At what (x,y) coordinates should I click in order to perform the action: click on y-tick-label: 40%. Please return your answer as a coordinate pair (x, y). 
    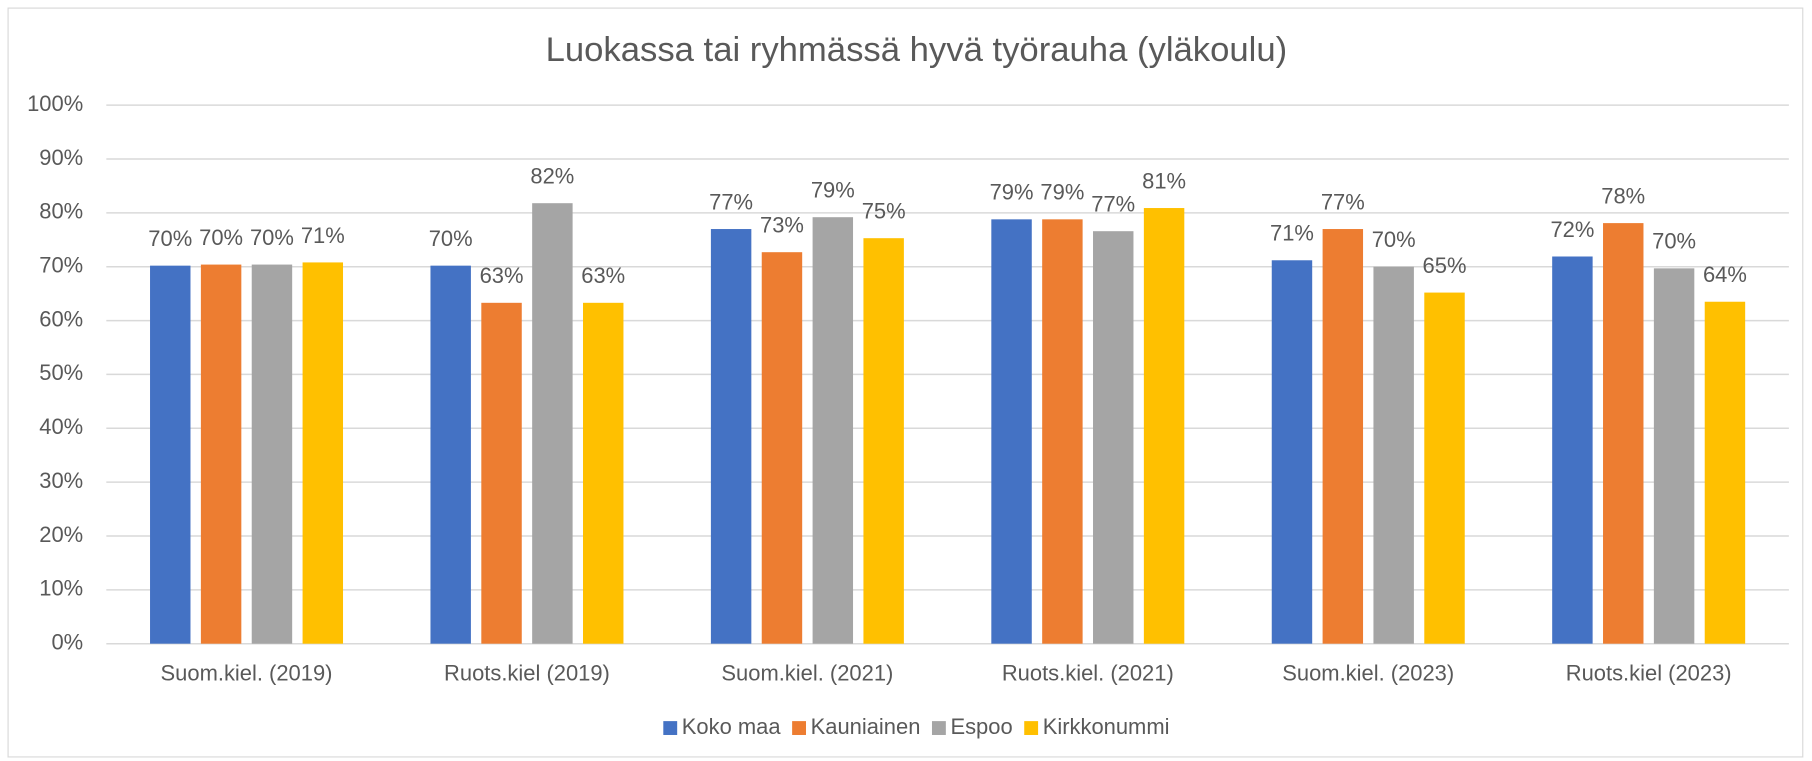
    Looking at the image, I should click on (61, 426).